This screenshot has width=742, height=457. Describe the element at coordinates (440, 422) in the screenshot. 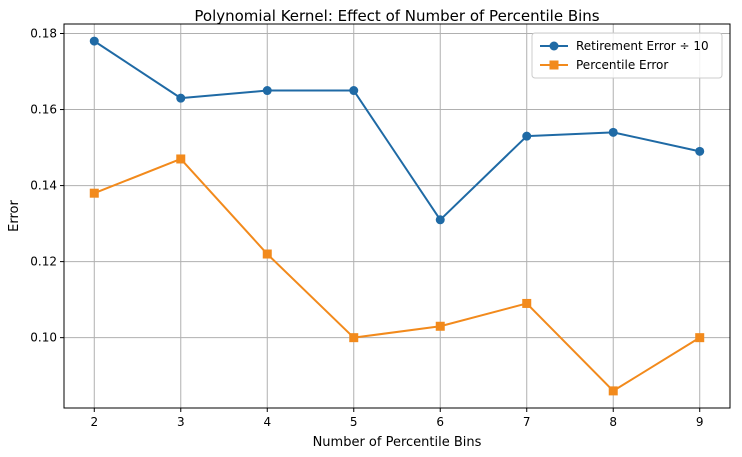

I see `x-tick-label: 6` at that location.